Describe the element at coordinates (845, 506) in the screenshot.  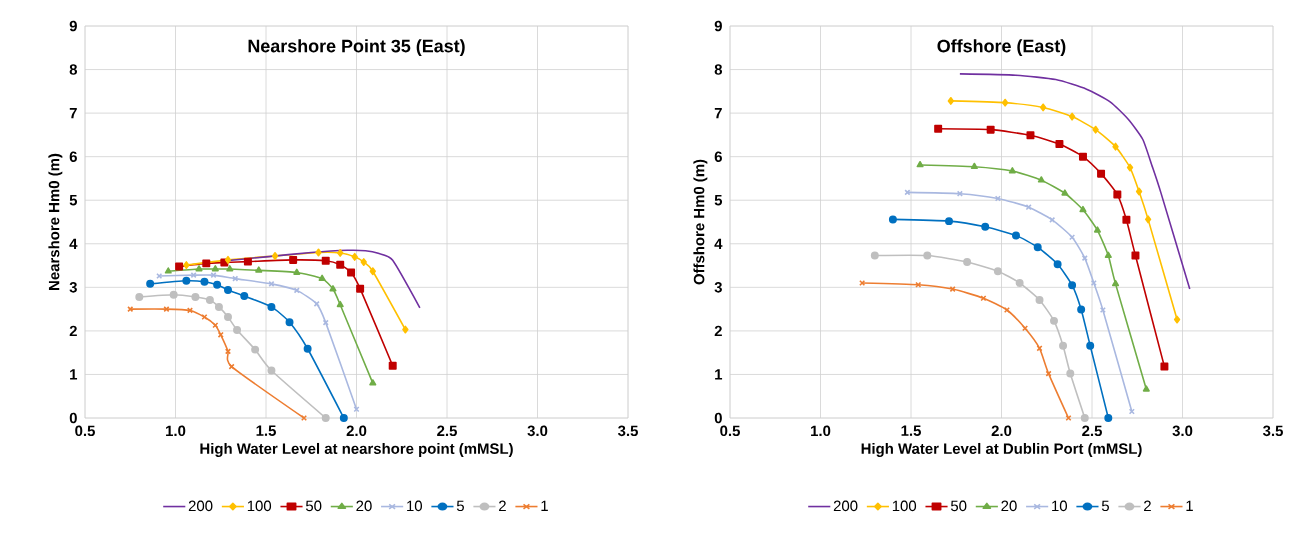
I see `legend-label: 200` at that location.